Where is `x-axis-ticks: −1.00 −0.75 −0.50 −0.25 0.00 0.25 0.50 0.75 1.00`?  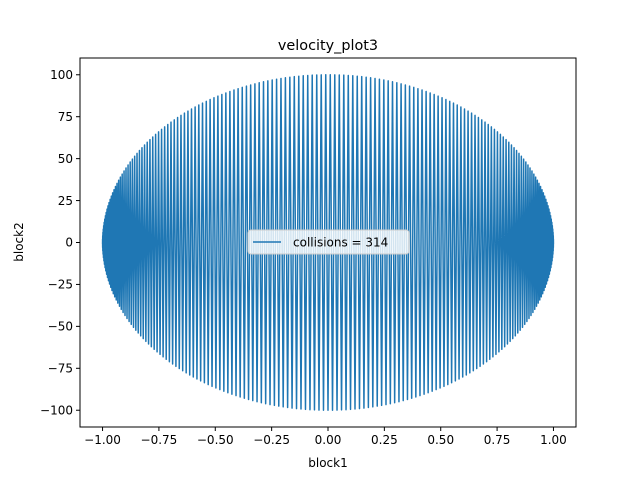
x-axis-ticks: −1.00 −0.75 −0.50 −0.25 0.00 0.25 0.50 0.75 1.00 is located at coordinates (325, 437).